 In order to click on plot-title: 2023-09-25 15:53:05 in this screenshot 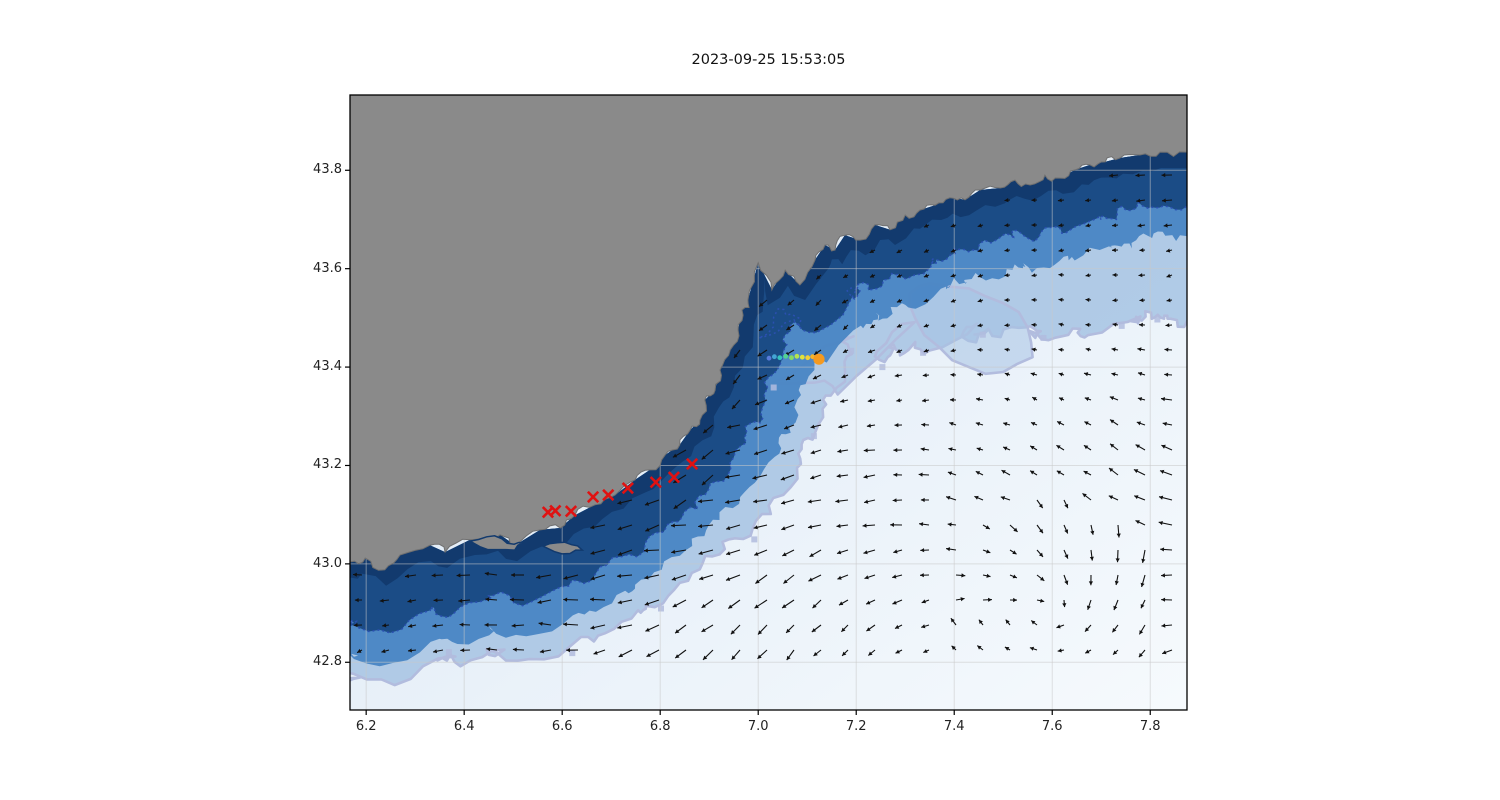, I will do `click(768, 60)`.